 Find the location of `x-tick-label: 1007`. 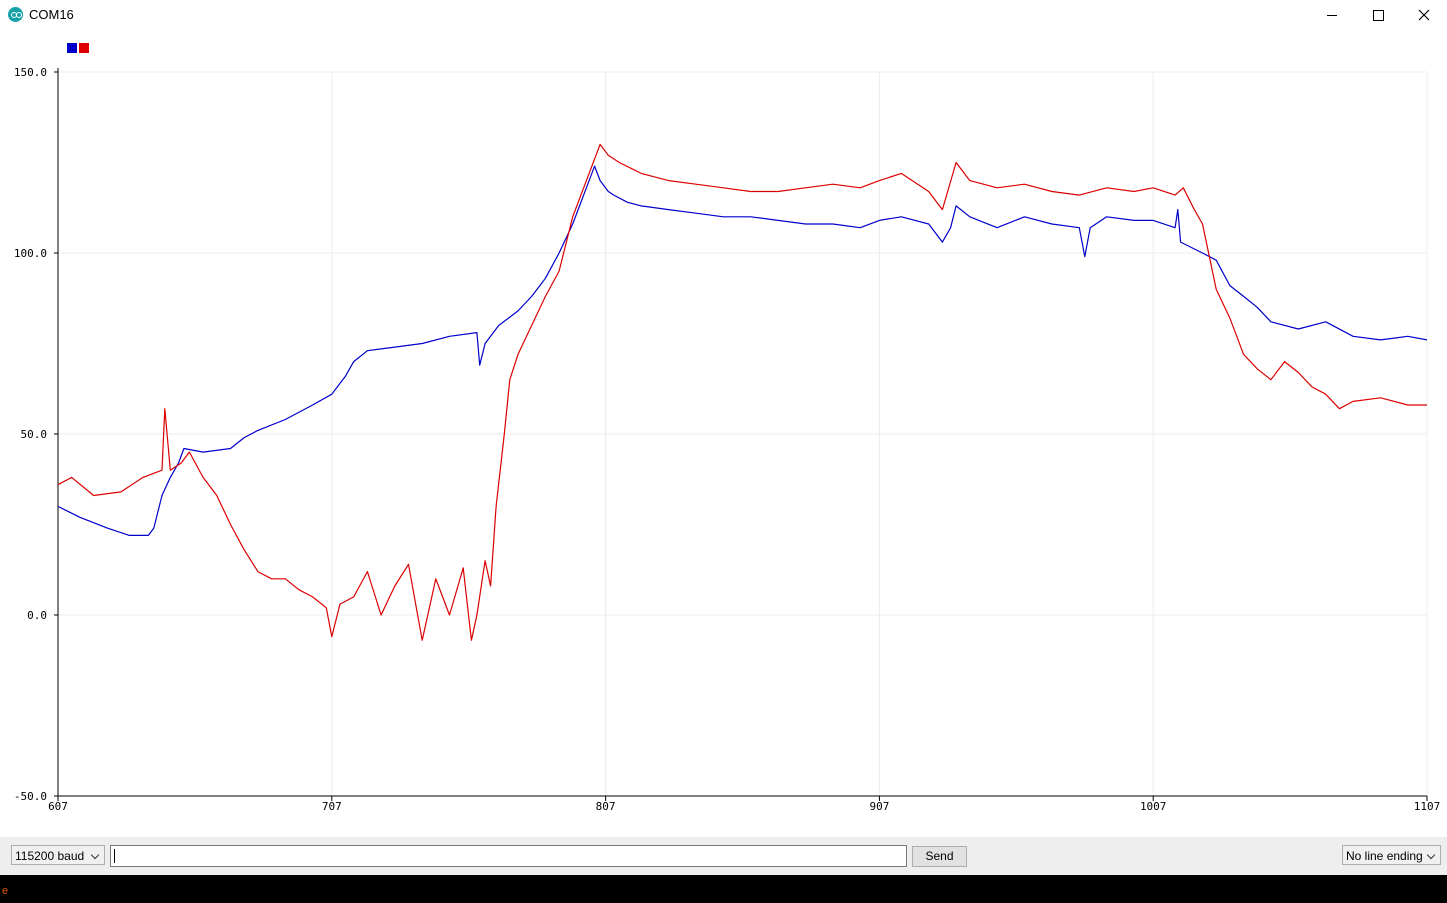

x-tick-label: 1007 is located at coordinates (1153, 806).